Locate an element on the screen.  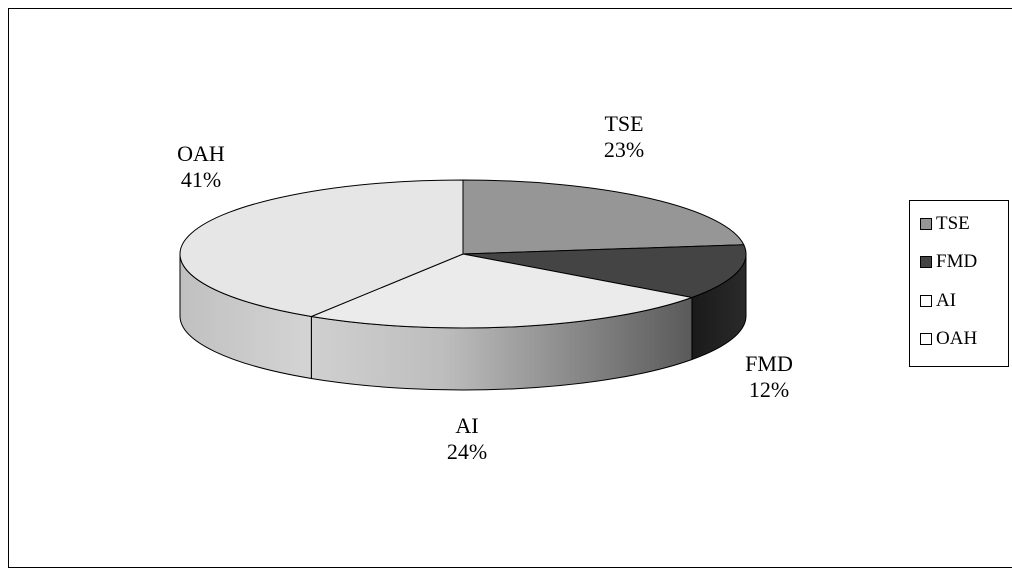
legend-swatch-ai is located at coordinates (926, 301).